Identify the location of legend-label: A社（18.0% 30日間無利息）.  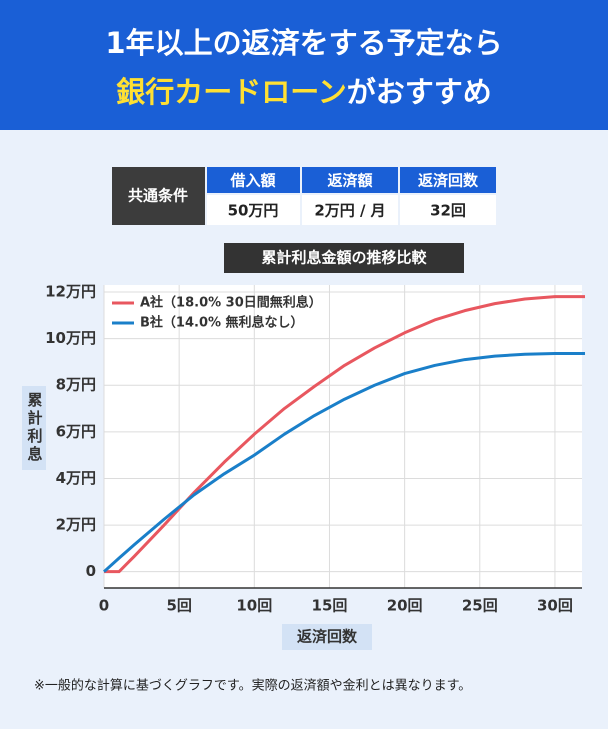
(231, 303).